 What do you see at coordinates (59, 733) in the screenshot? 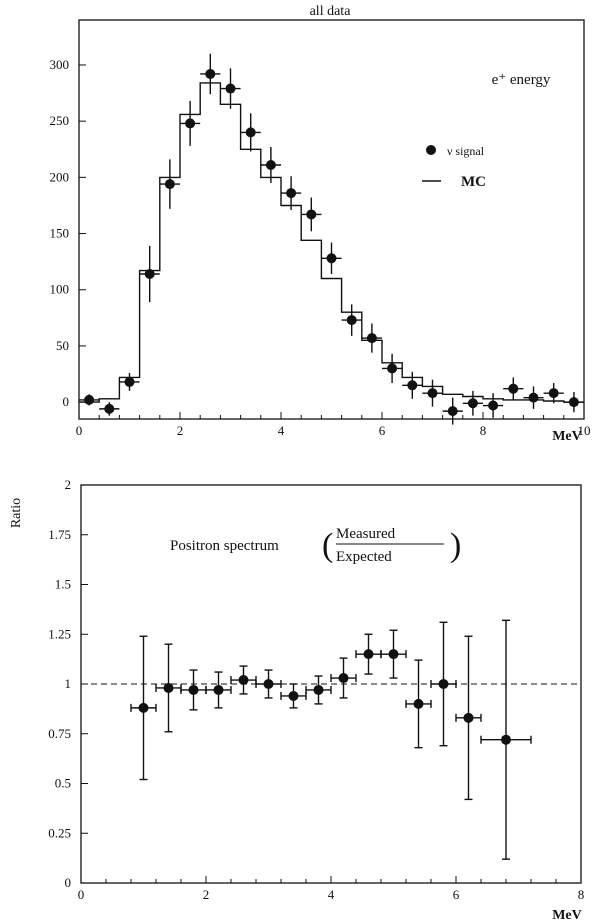
I see `bot-y-tick-label: 0.75` at bounding box center [59, 733].